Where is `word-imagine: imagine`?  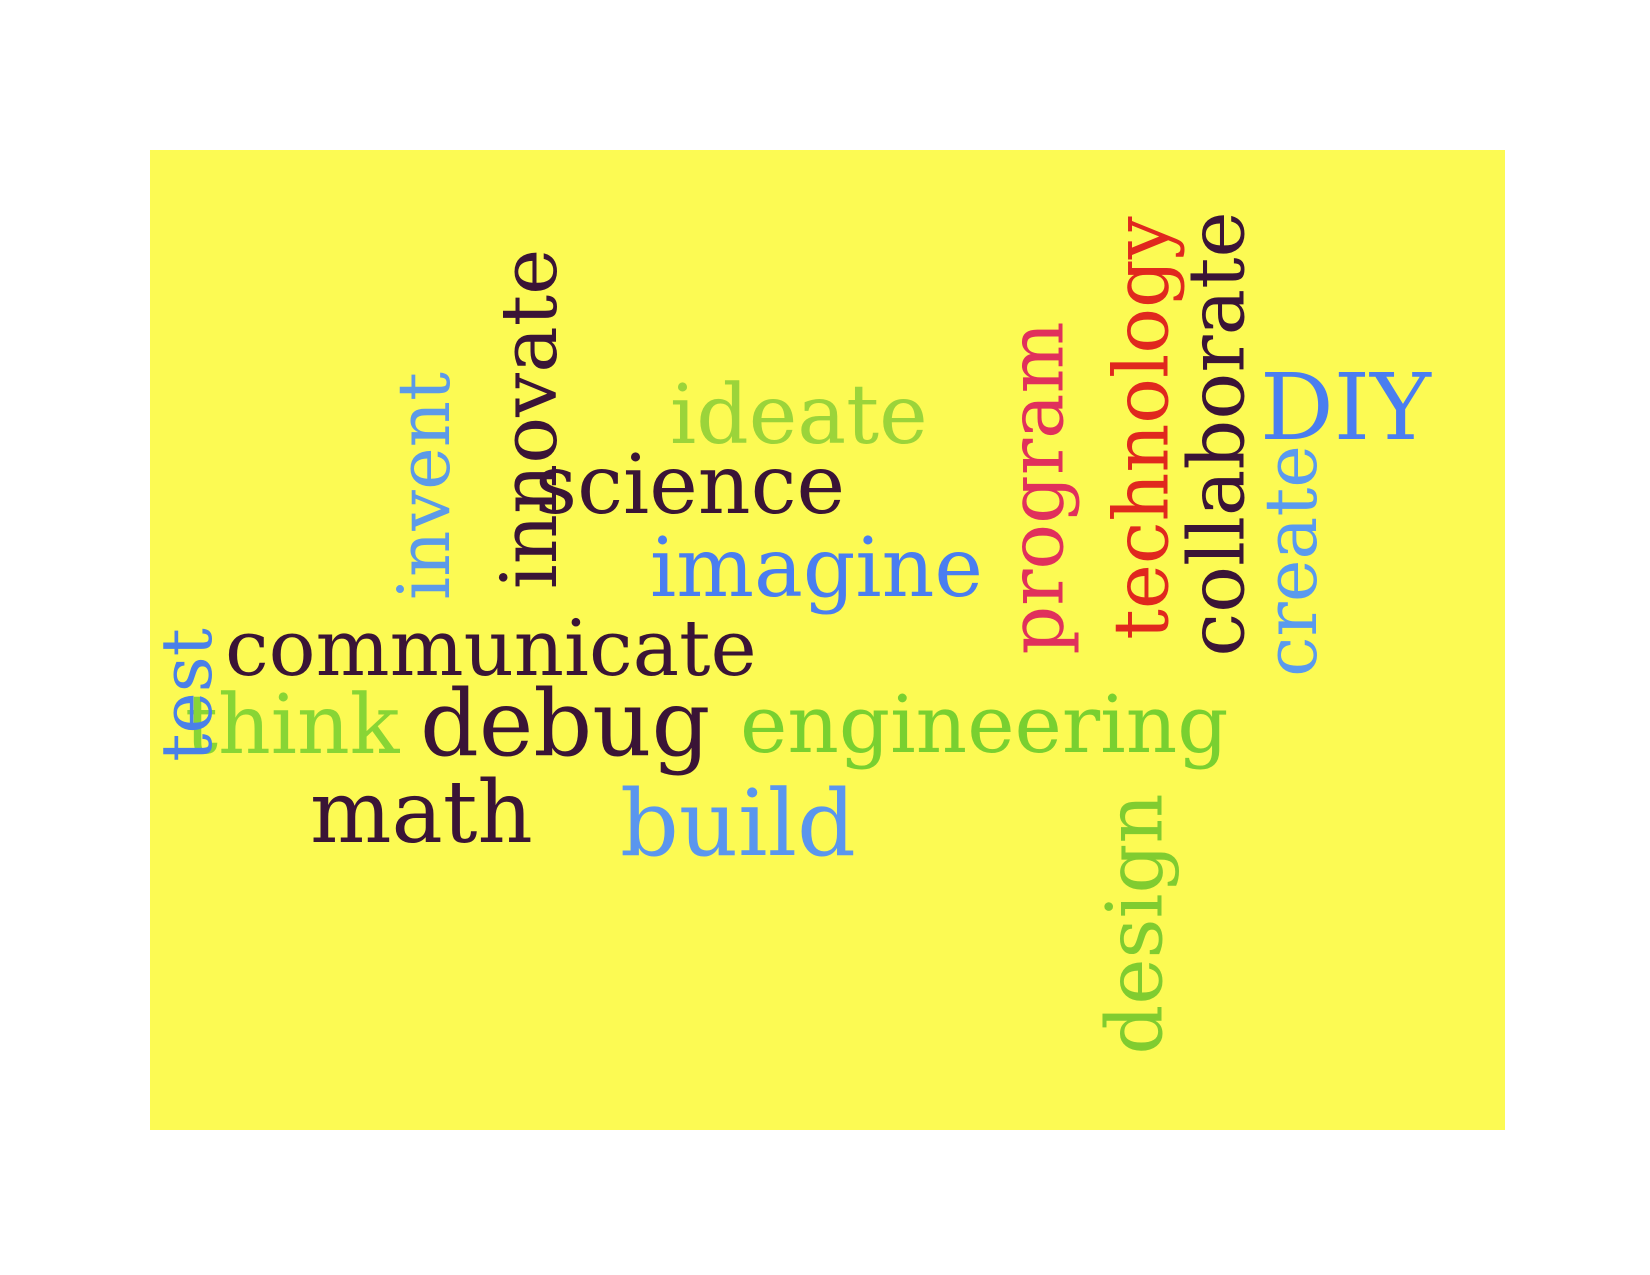
word-imagine: imagine is located at coordinates (816, 568).